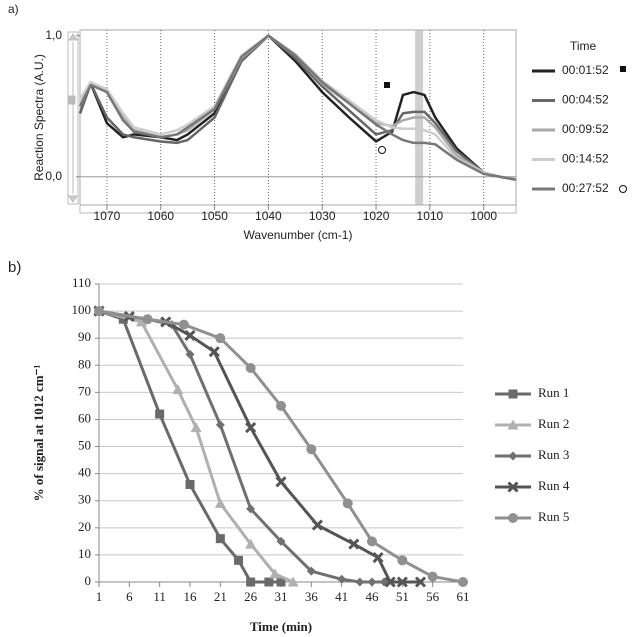 This screenshot has width=635, height=637. I want to click on y-tick-label: 20, so click(84, 526).